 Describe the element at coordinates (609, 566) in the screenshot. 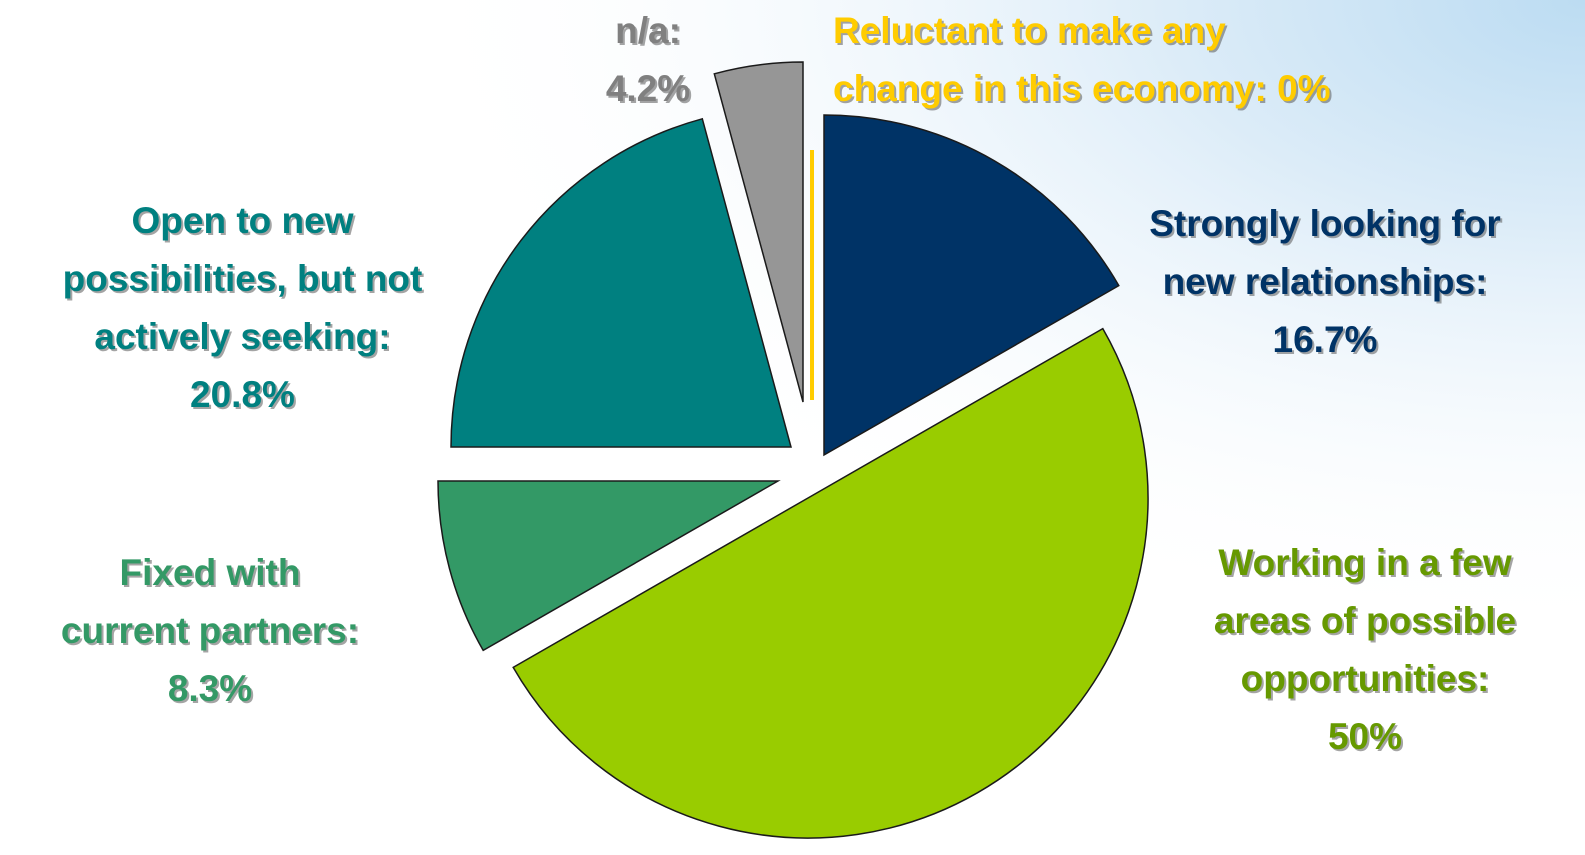

I see `slice-fixed-with-partners` at that location.